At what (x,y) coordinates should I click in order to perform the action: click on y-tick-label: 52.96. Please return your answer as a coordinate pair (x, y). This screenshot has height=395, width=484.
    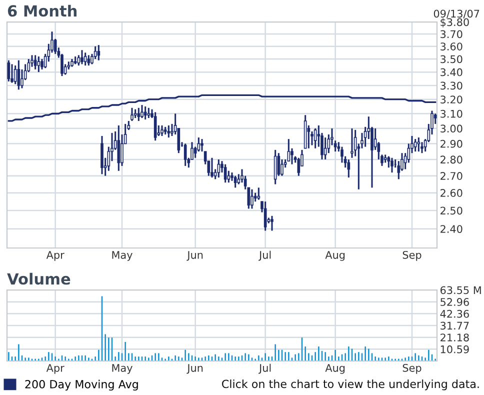
    Looking at the image, I should click on (454, 302).